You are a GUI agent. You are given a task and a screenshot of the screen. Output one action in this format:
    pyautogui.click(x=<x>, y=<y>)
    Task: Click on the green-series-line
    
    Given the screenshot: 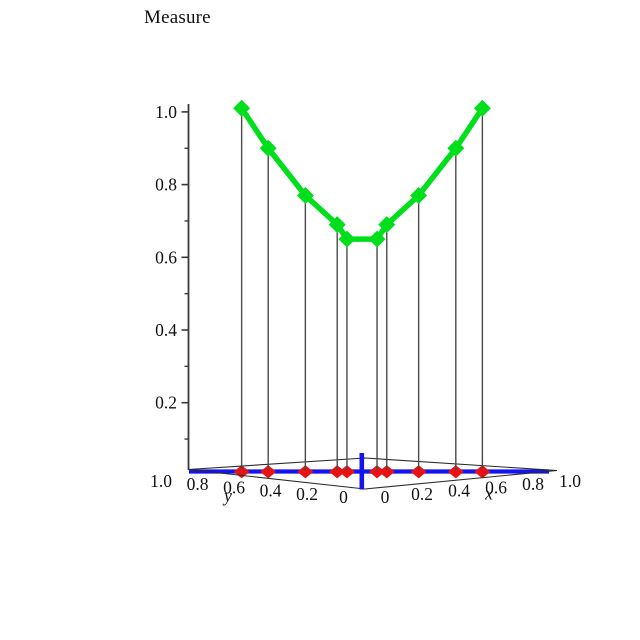 What is the action you would take?
    pyautogui.click(x=362, y=174)
    